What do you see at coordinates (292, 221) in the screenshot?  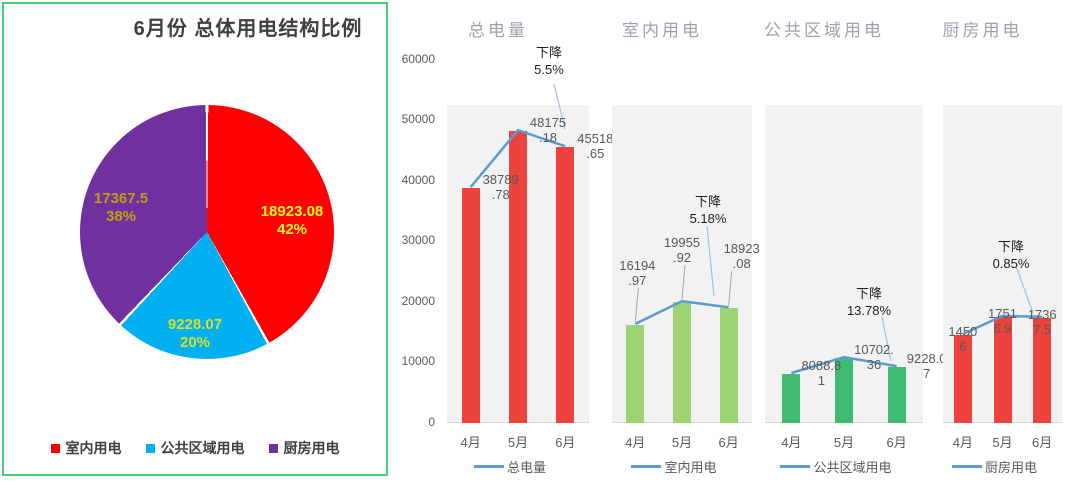 I see `pie-slice-label: 18923.08 42%` at bounding box center [292, 221].